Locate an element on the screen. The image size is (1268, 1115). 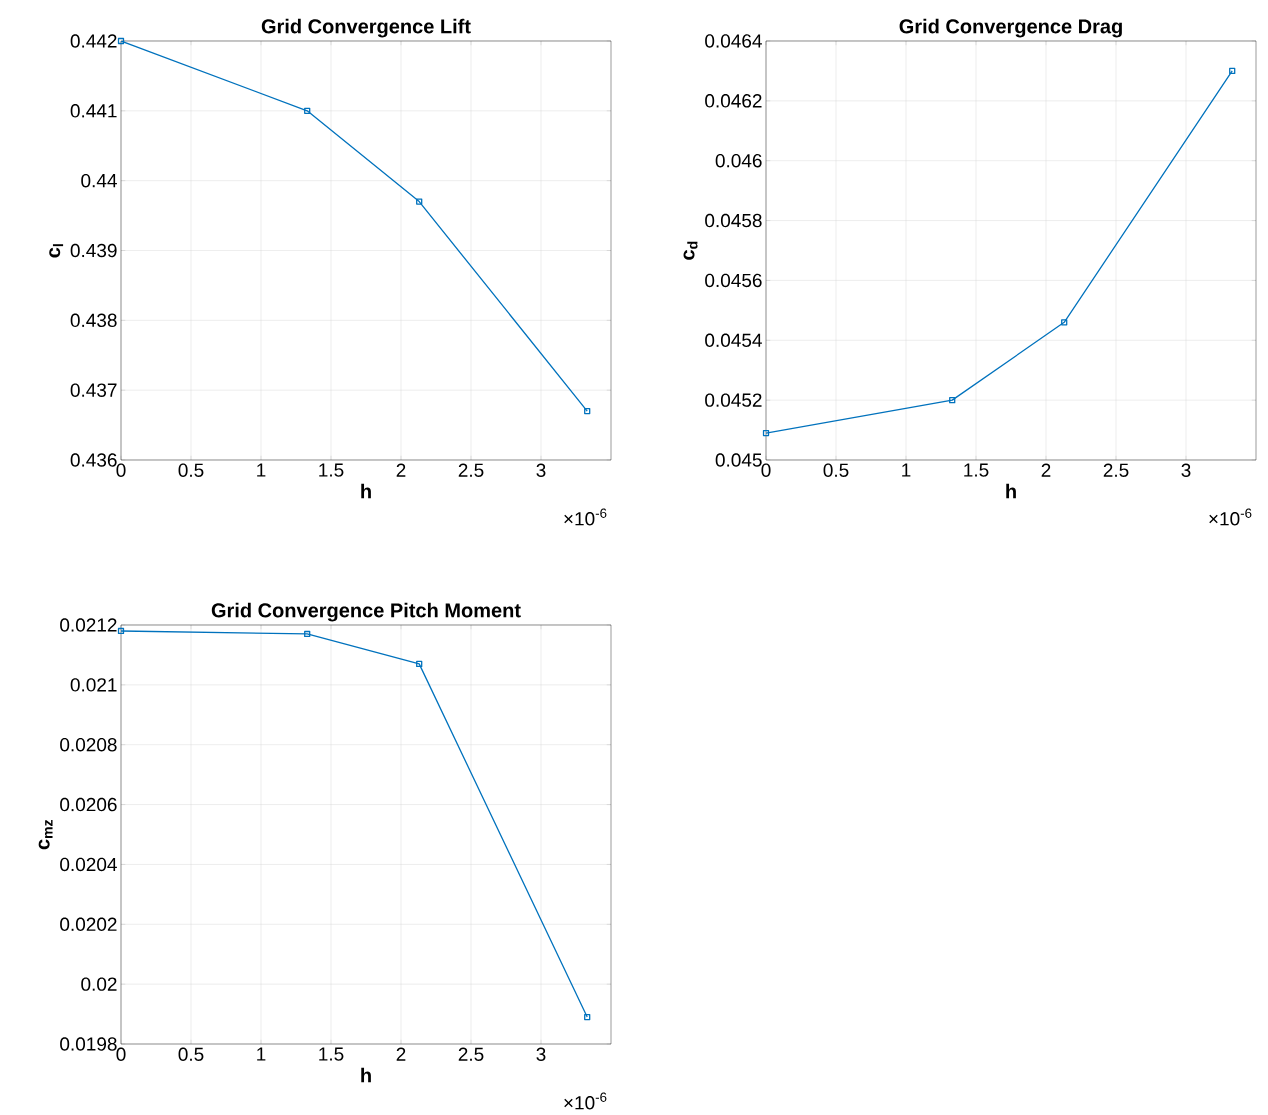
y-tick-label: 0.045 is located at coordinates (738, 460).